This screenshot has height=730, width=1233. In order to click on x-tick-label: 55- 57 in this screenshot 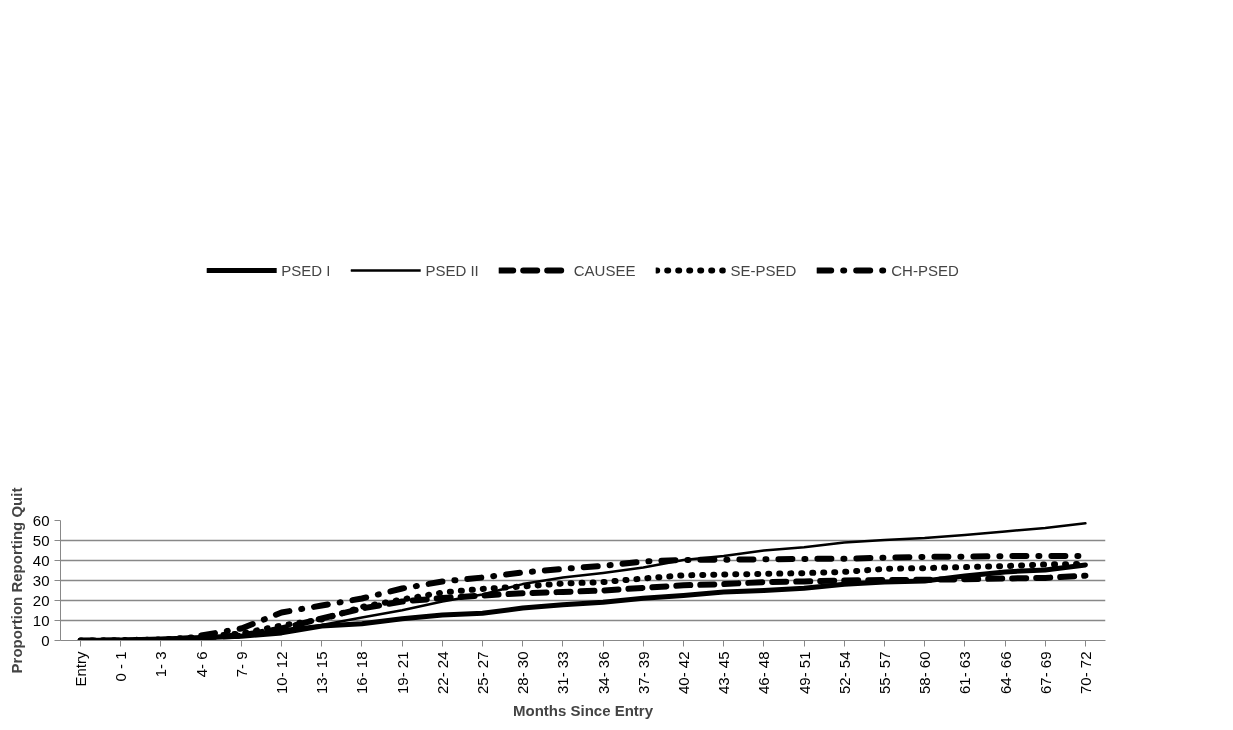, I will do `click(884, 673)`.